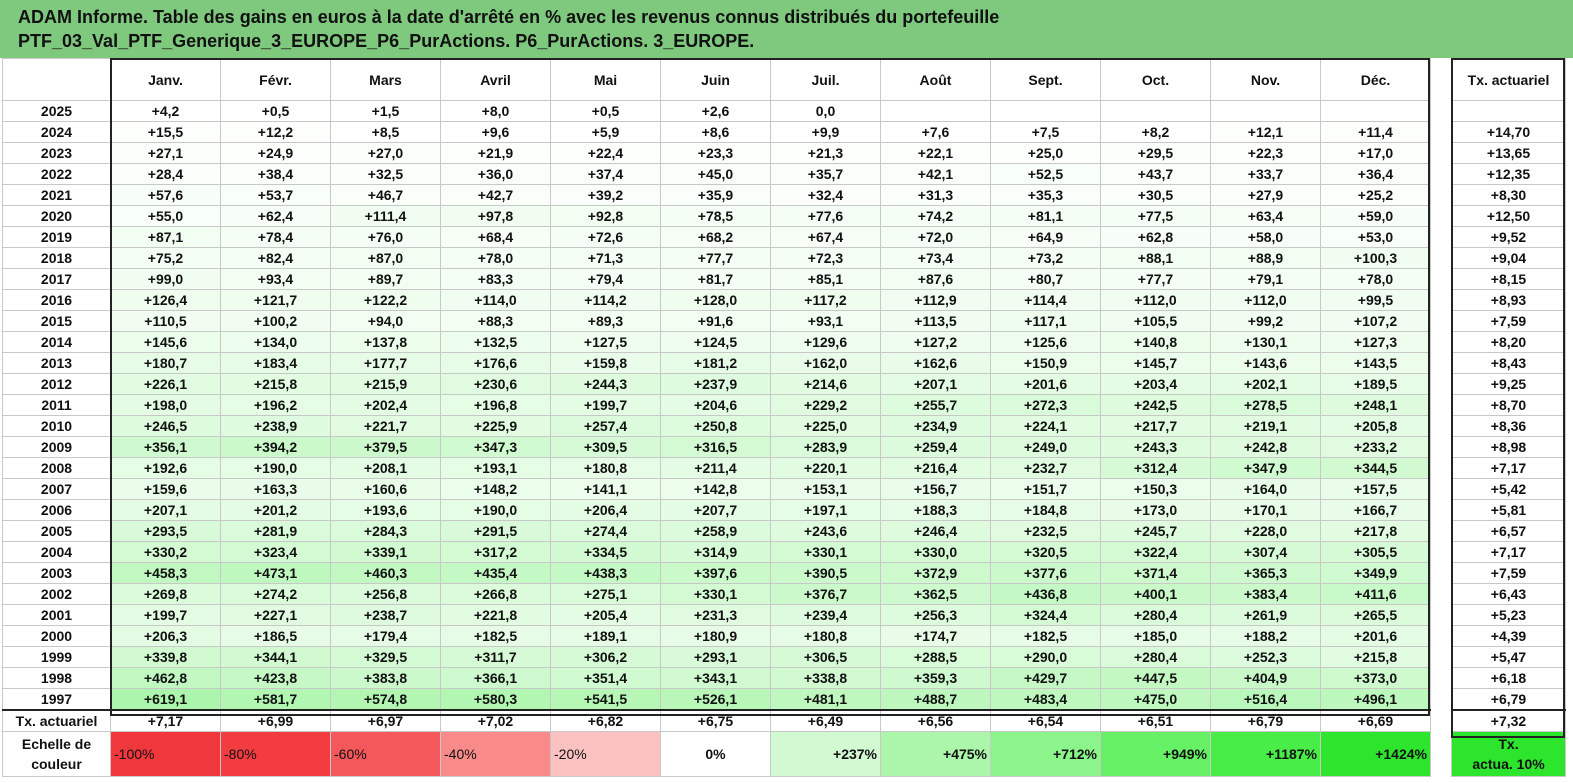  I want to click on actuarial-cell: +6,57, so click(1508, 531).